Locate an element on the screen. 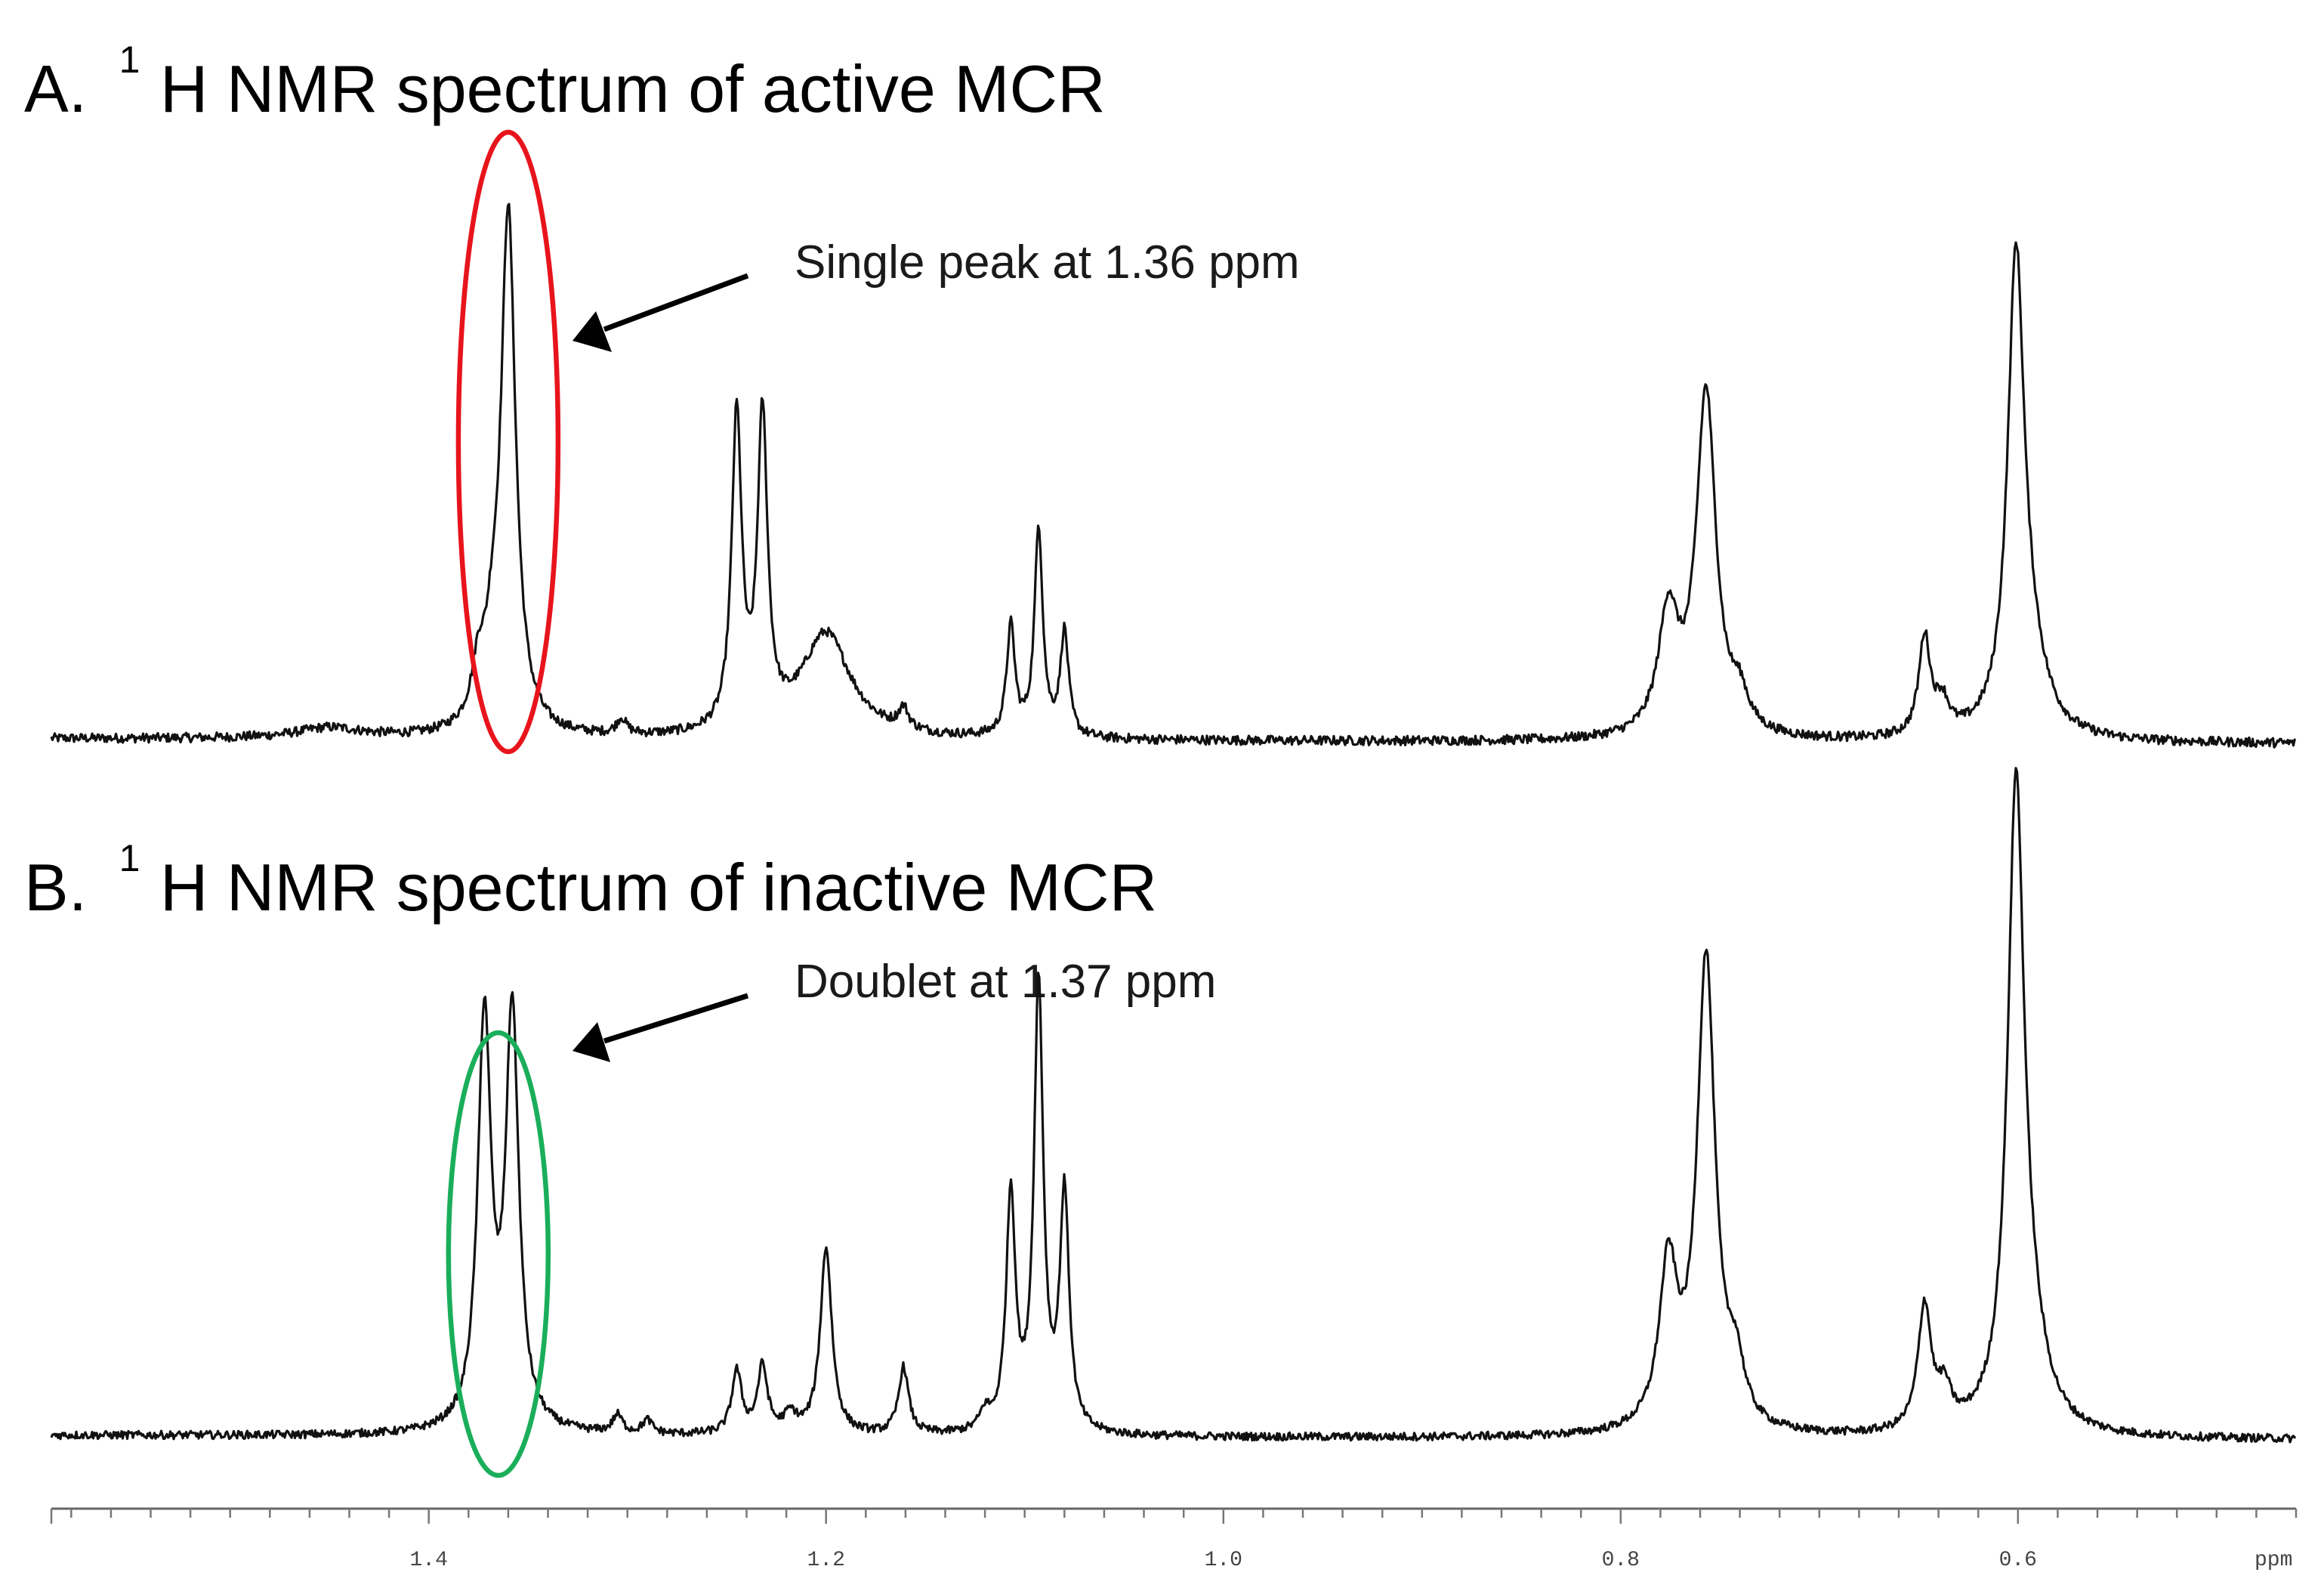 This screenshot has width=2324, height=1591. panel-a-annotation: Single peak at 1.36 ppm is located at coordinates (1047, 262).